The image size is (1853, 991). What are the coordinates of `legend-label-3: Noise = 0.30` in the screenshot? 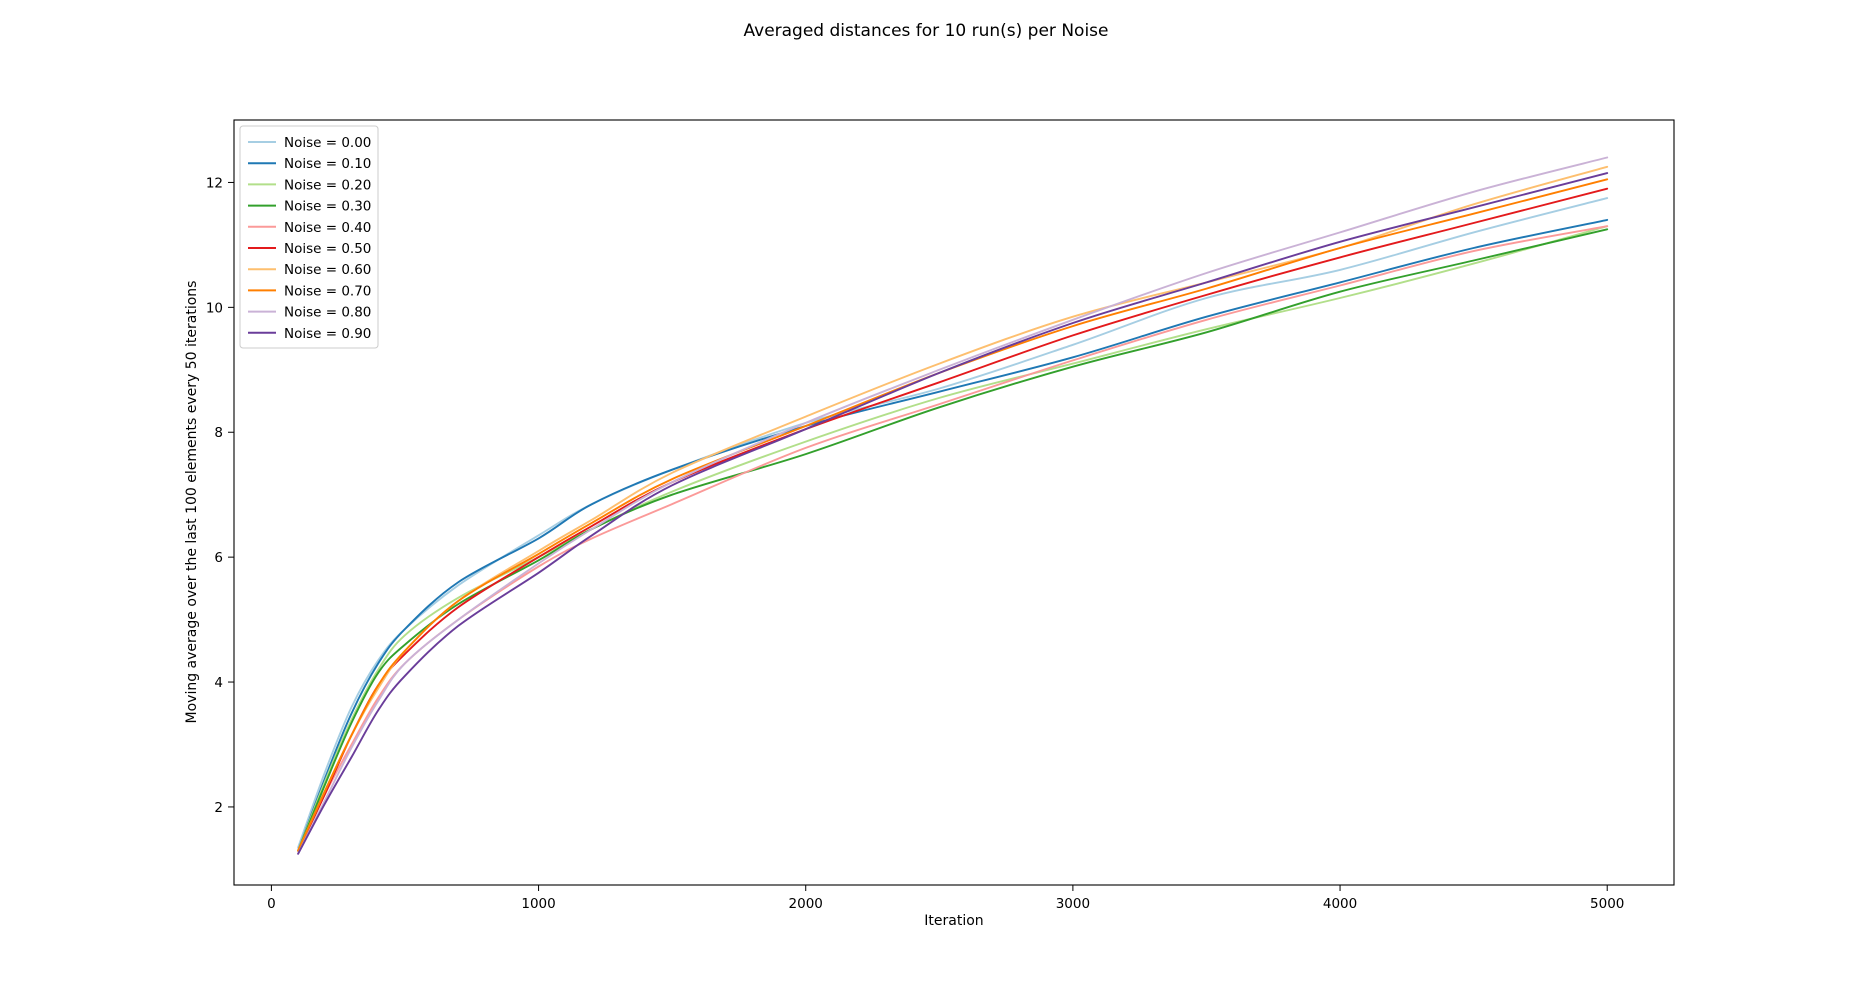 It's located at (327, 207).